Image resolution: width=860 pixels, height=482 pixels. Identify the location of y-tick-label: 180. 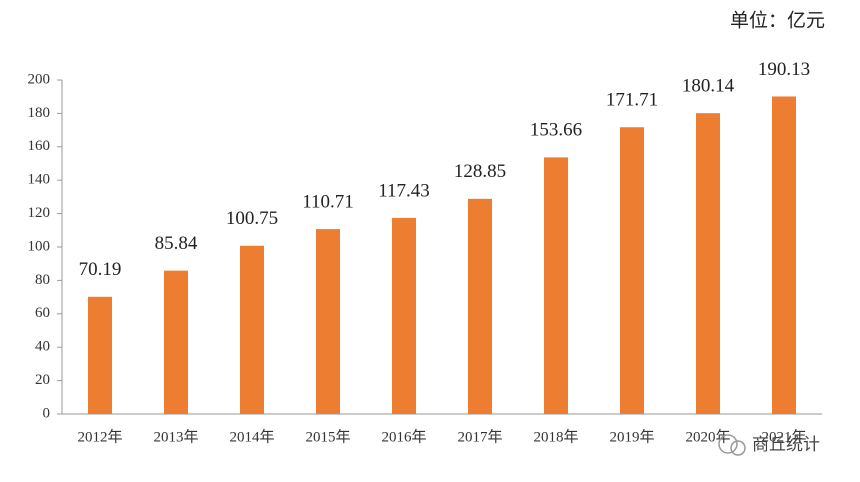
(39, 113).